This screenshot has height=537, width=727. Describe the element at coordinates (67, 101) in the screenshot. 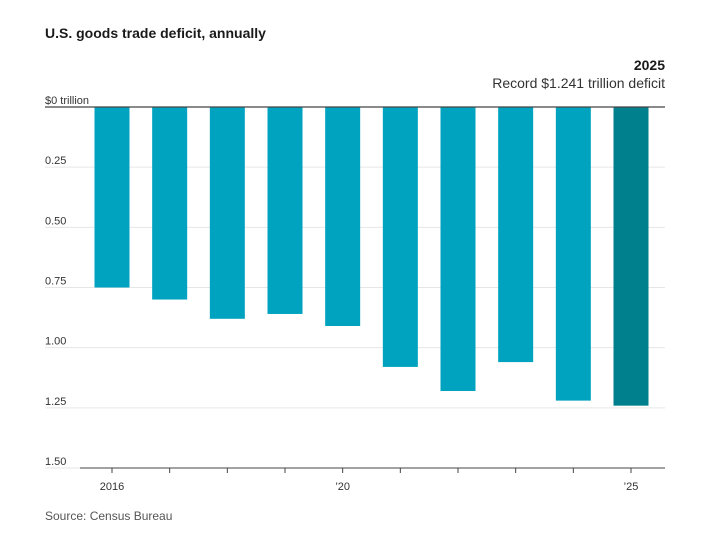

I see `y-tick-label: $0 trillion` at that location.